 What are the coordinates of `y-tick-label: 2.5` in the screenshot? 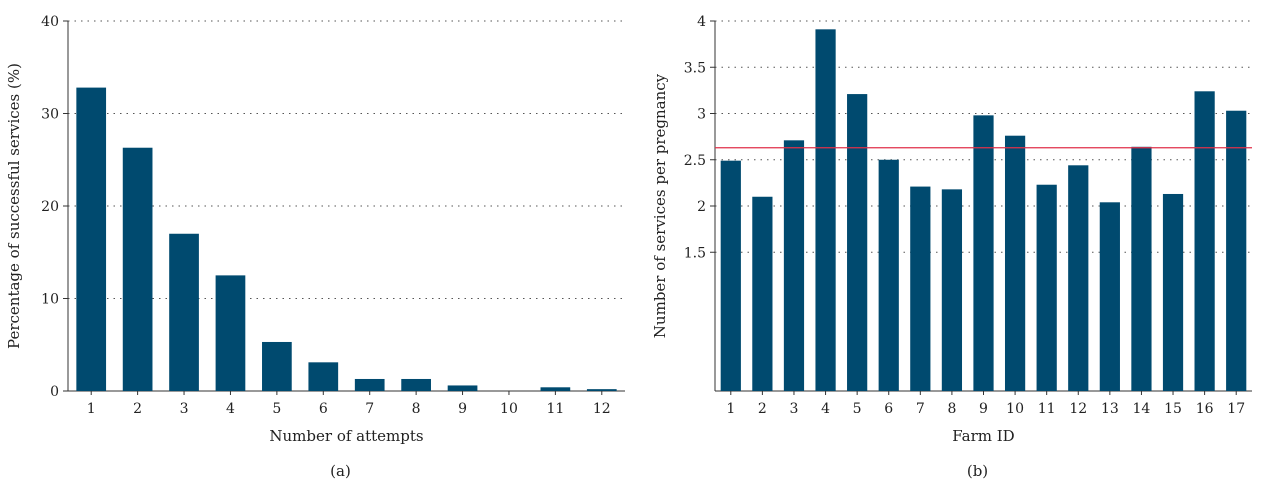 It's located at (695, 161).